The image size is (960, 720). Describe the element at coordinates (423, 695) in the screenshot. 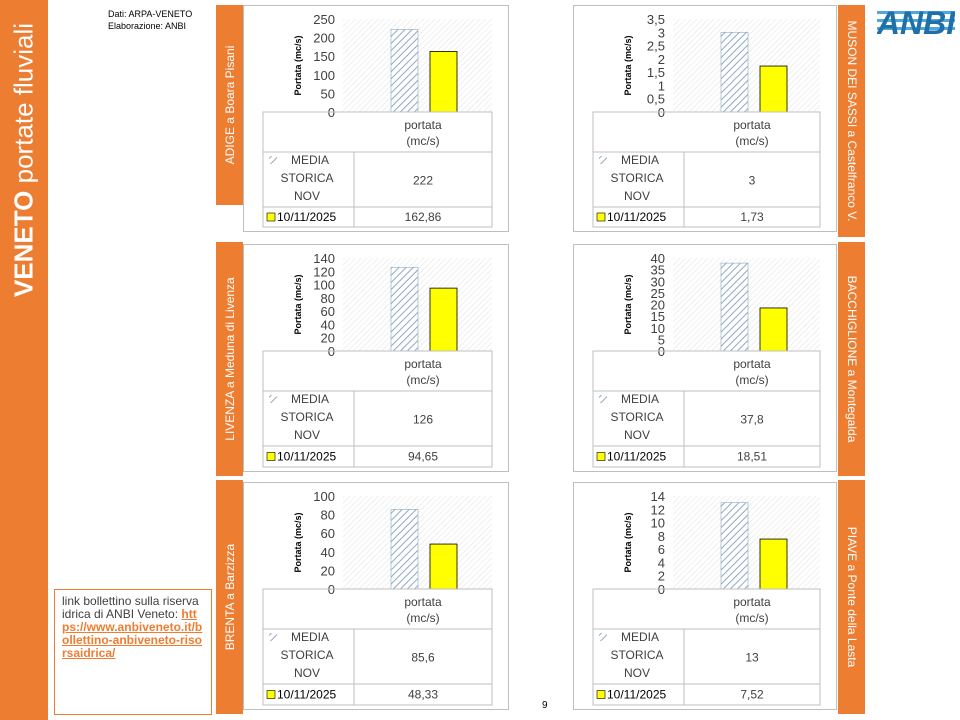

I see `value-label-current: 48,33` at that location.